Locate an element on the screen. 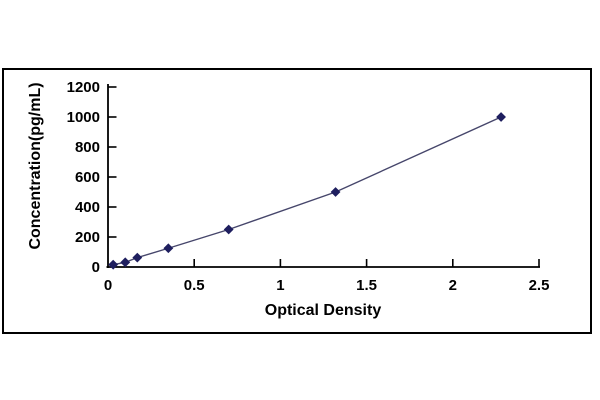 This screenshot has height=400, width=600. x-axis-title: Optical Density is located at coordinates (323, 310).